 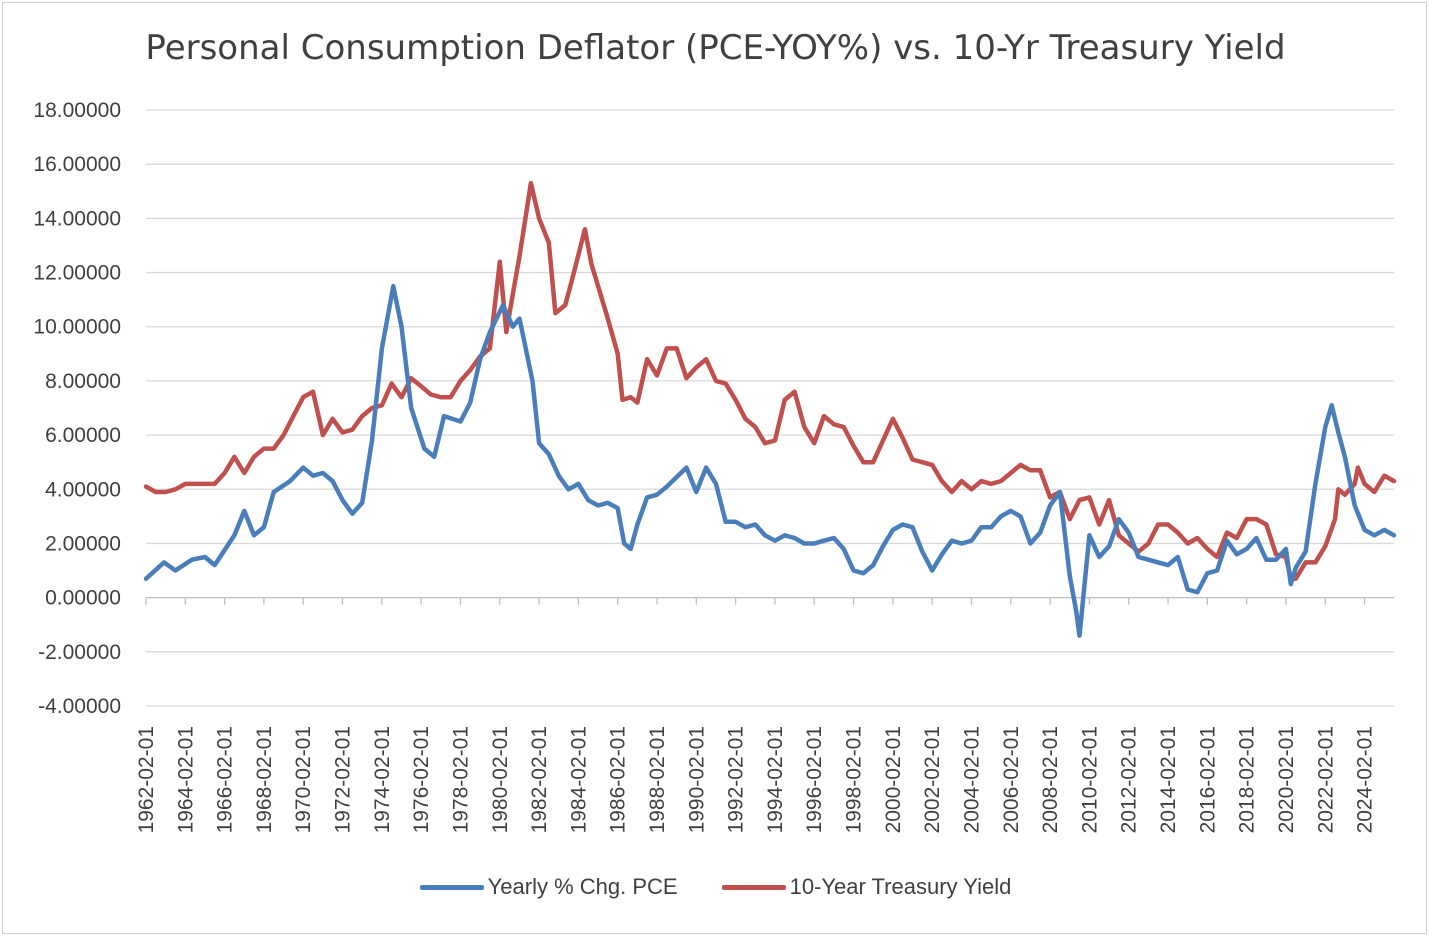 What do you see at coordinates (1207, 779) in the screenshot?
I see `x-tick-label: 2016-02-01` at bounding box center [1207, 779].